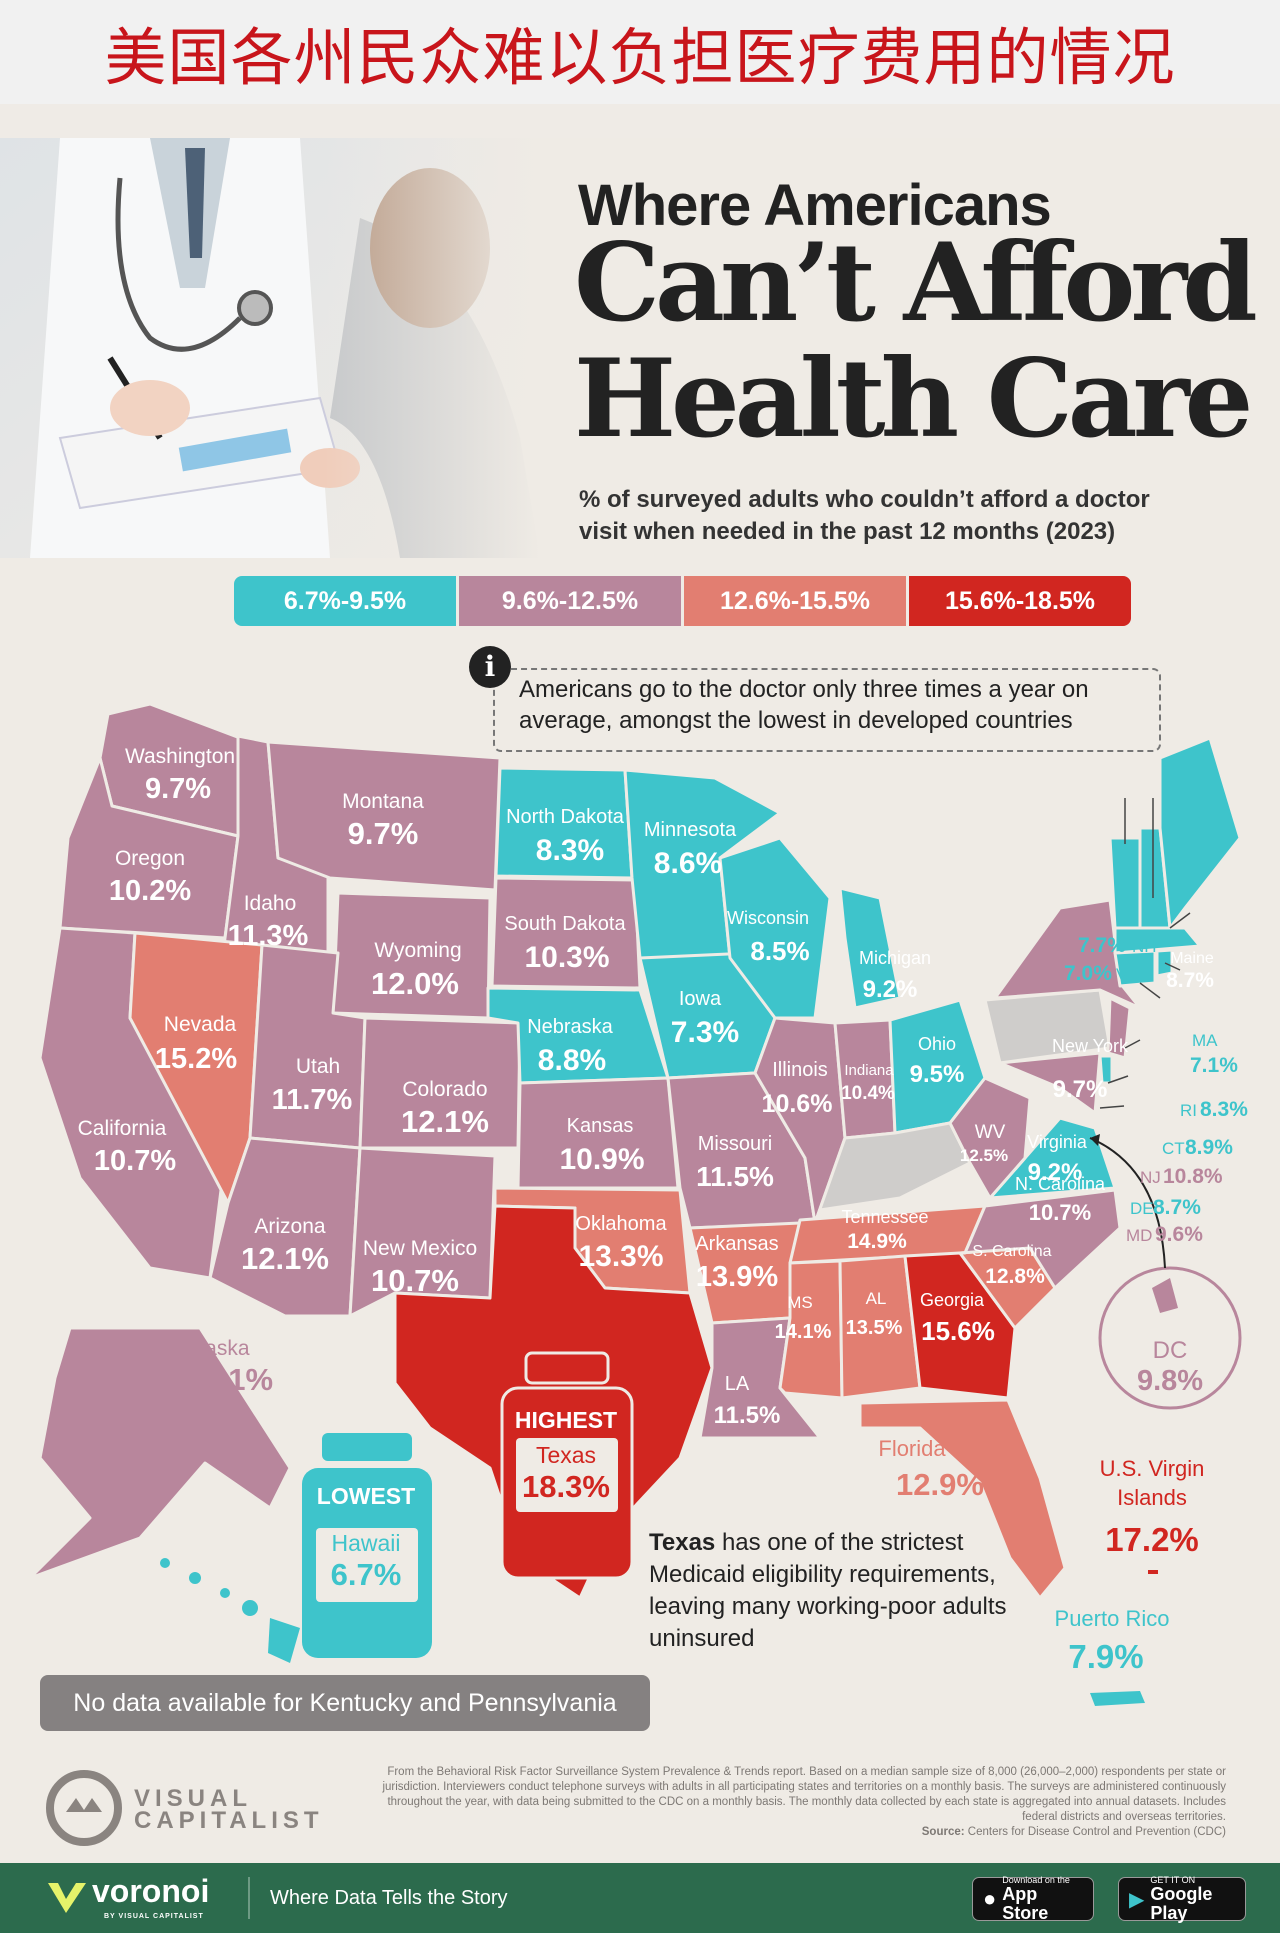 The width and height of the screenshot is (1280, 1933). I want to click on label-or-value: 10.2%, so click(150, 891).